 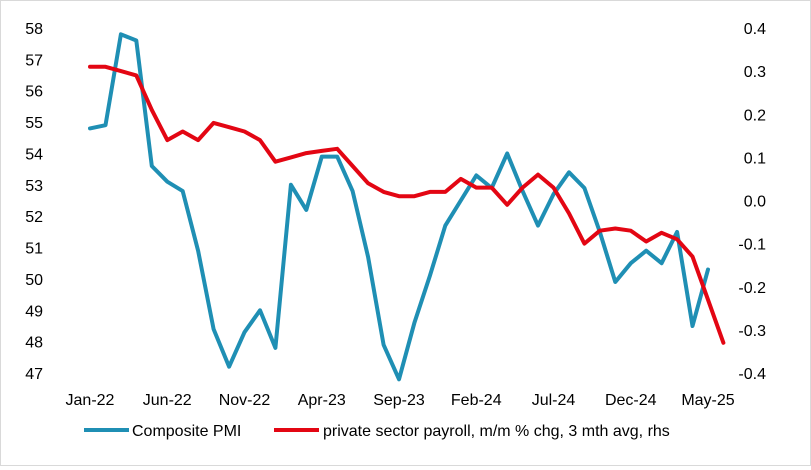 What do you see at coordinates (34, 186) in the screenshot?
I see `left-tick-label: 53` at bounding box center [34, 186].